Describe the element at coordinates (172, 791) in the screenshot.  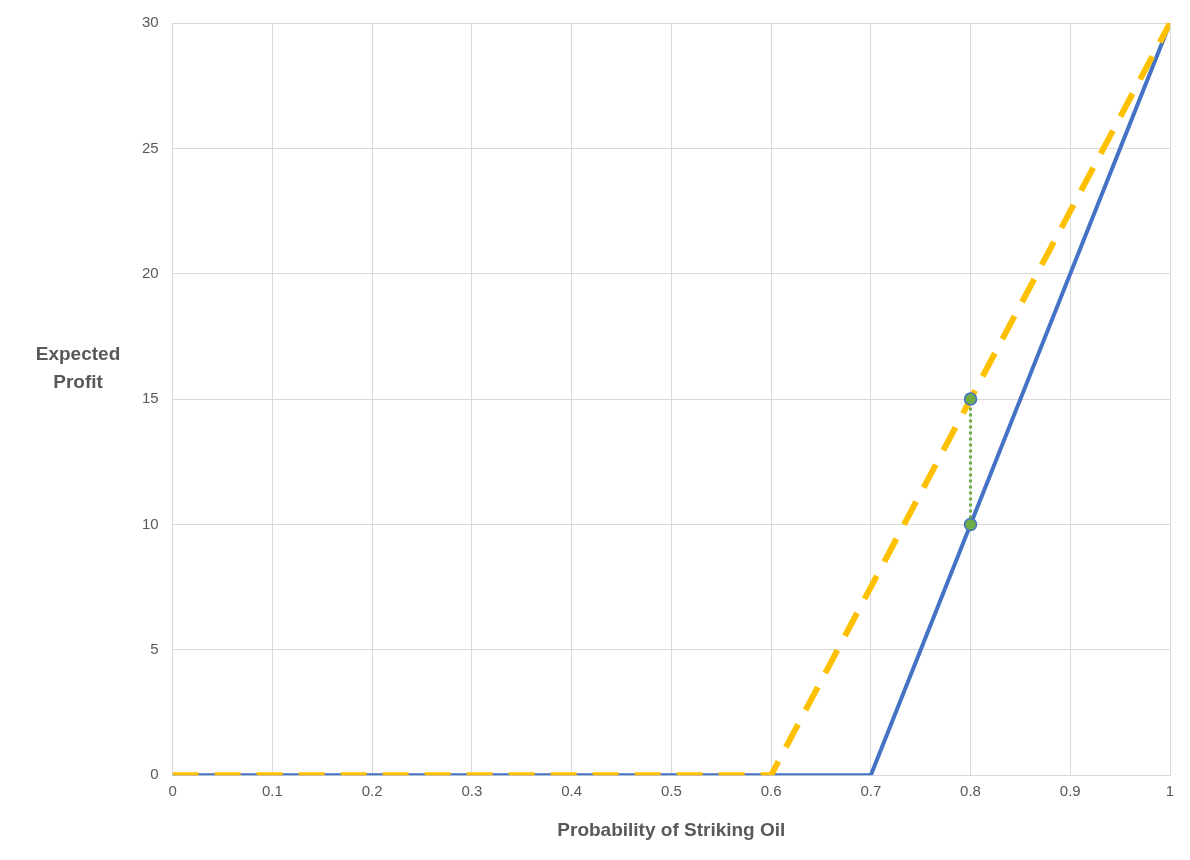
I see `x-tick-label: 0` at that location.